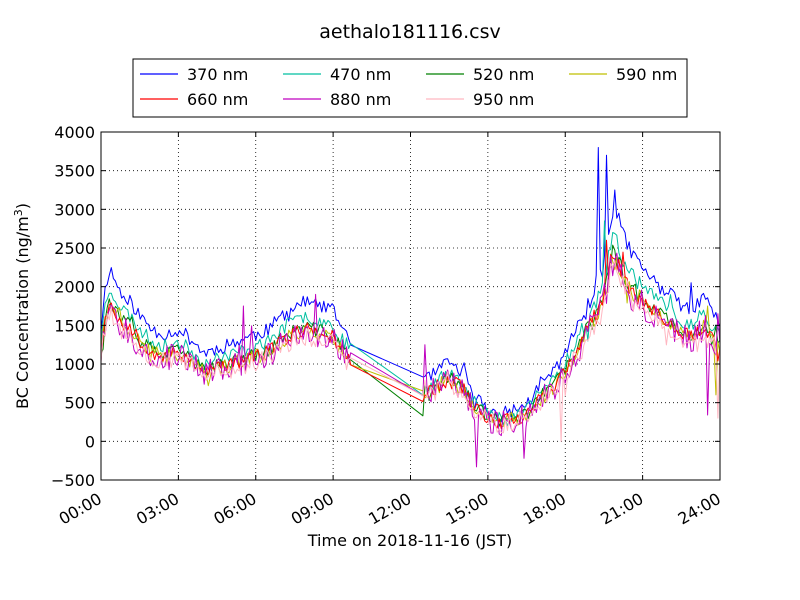 The width and height of the screenshot is (800, 600). I want to click on y-tick-label: 3000, so click(74, 209).